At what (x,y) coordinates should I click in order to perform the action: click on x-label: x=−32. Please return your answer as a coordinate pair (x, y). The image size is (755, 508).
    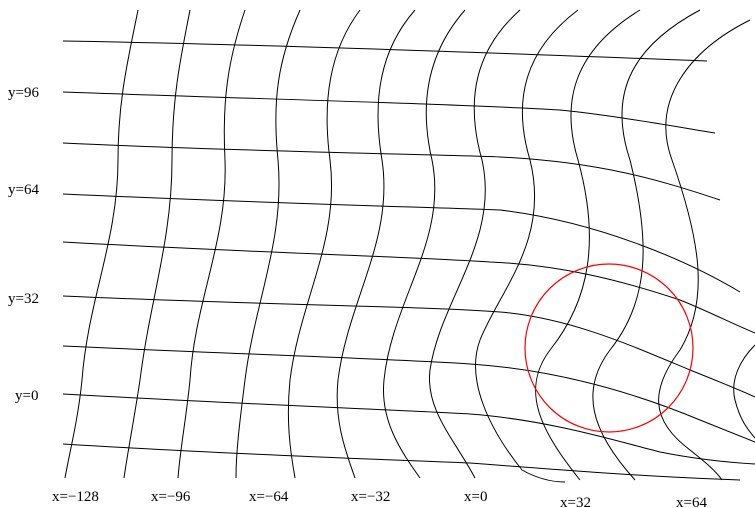
    Looking at the image, I should click on (370, 497).